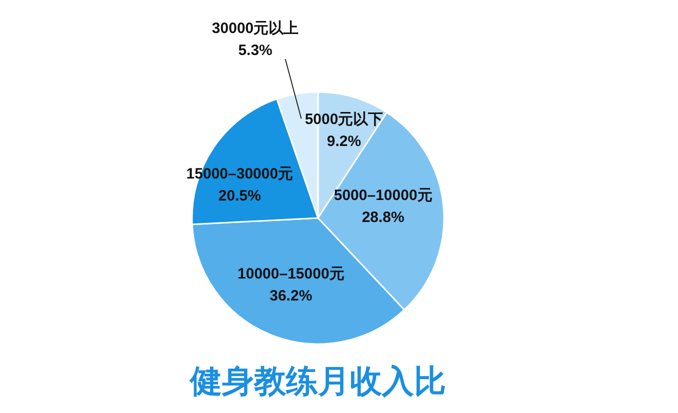 Image resolution: width=678 pixels, height=413 pixels. Describe the element at coordinates (317, 381) in the screenshot. I see `text: 健身教练月收入比` at that location.